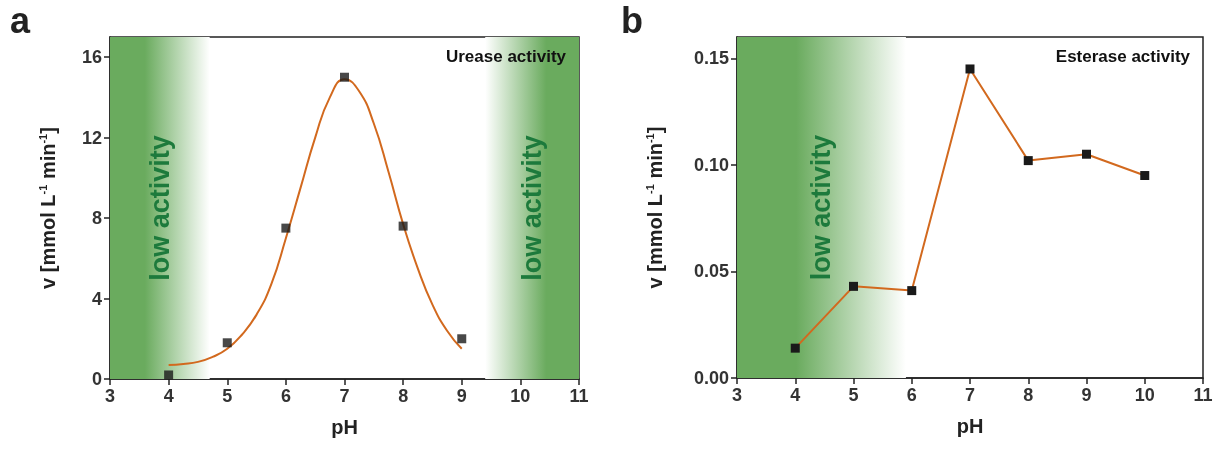 The image size is (1223, 454). I want to click on text: a, so click(20, 20).